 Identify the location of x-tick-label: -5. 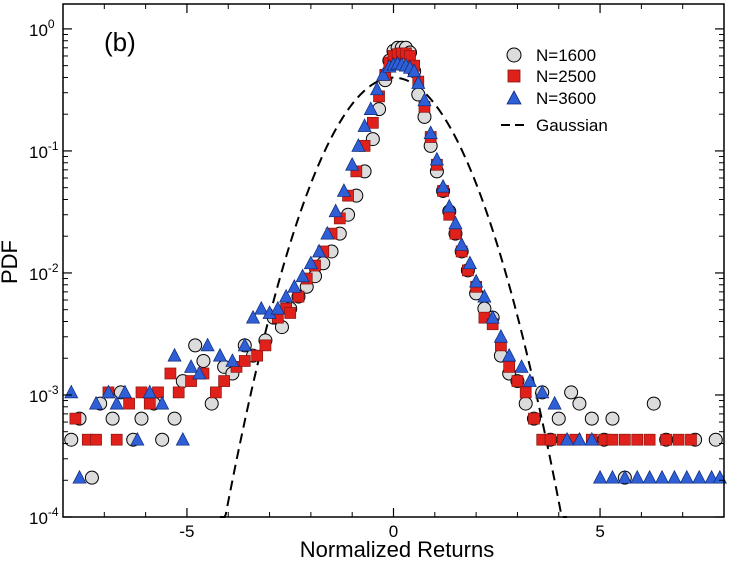
(186, 531).